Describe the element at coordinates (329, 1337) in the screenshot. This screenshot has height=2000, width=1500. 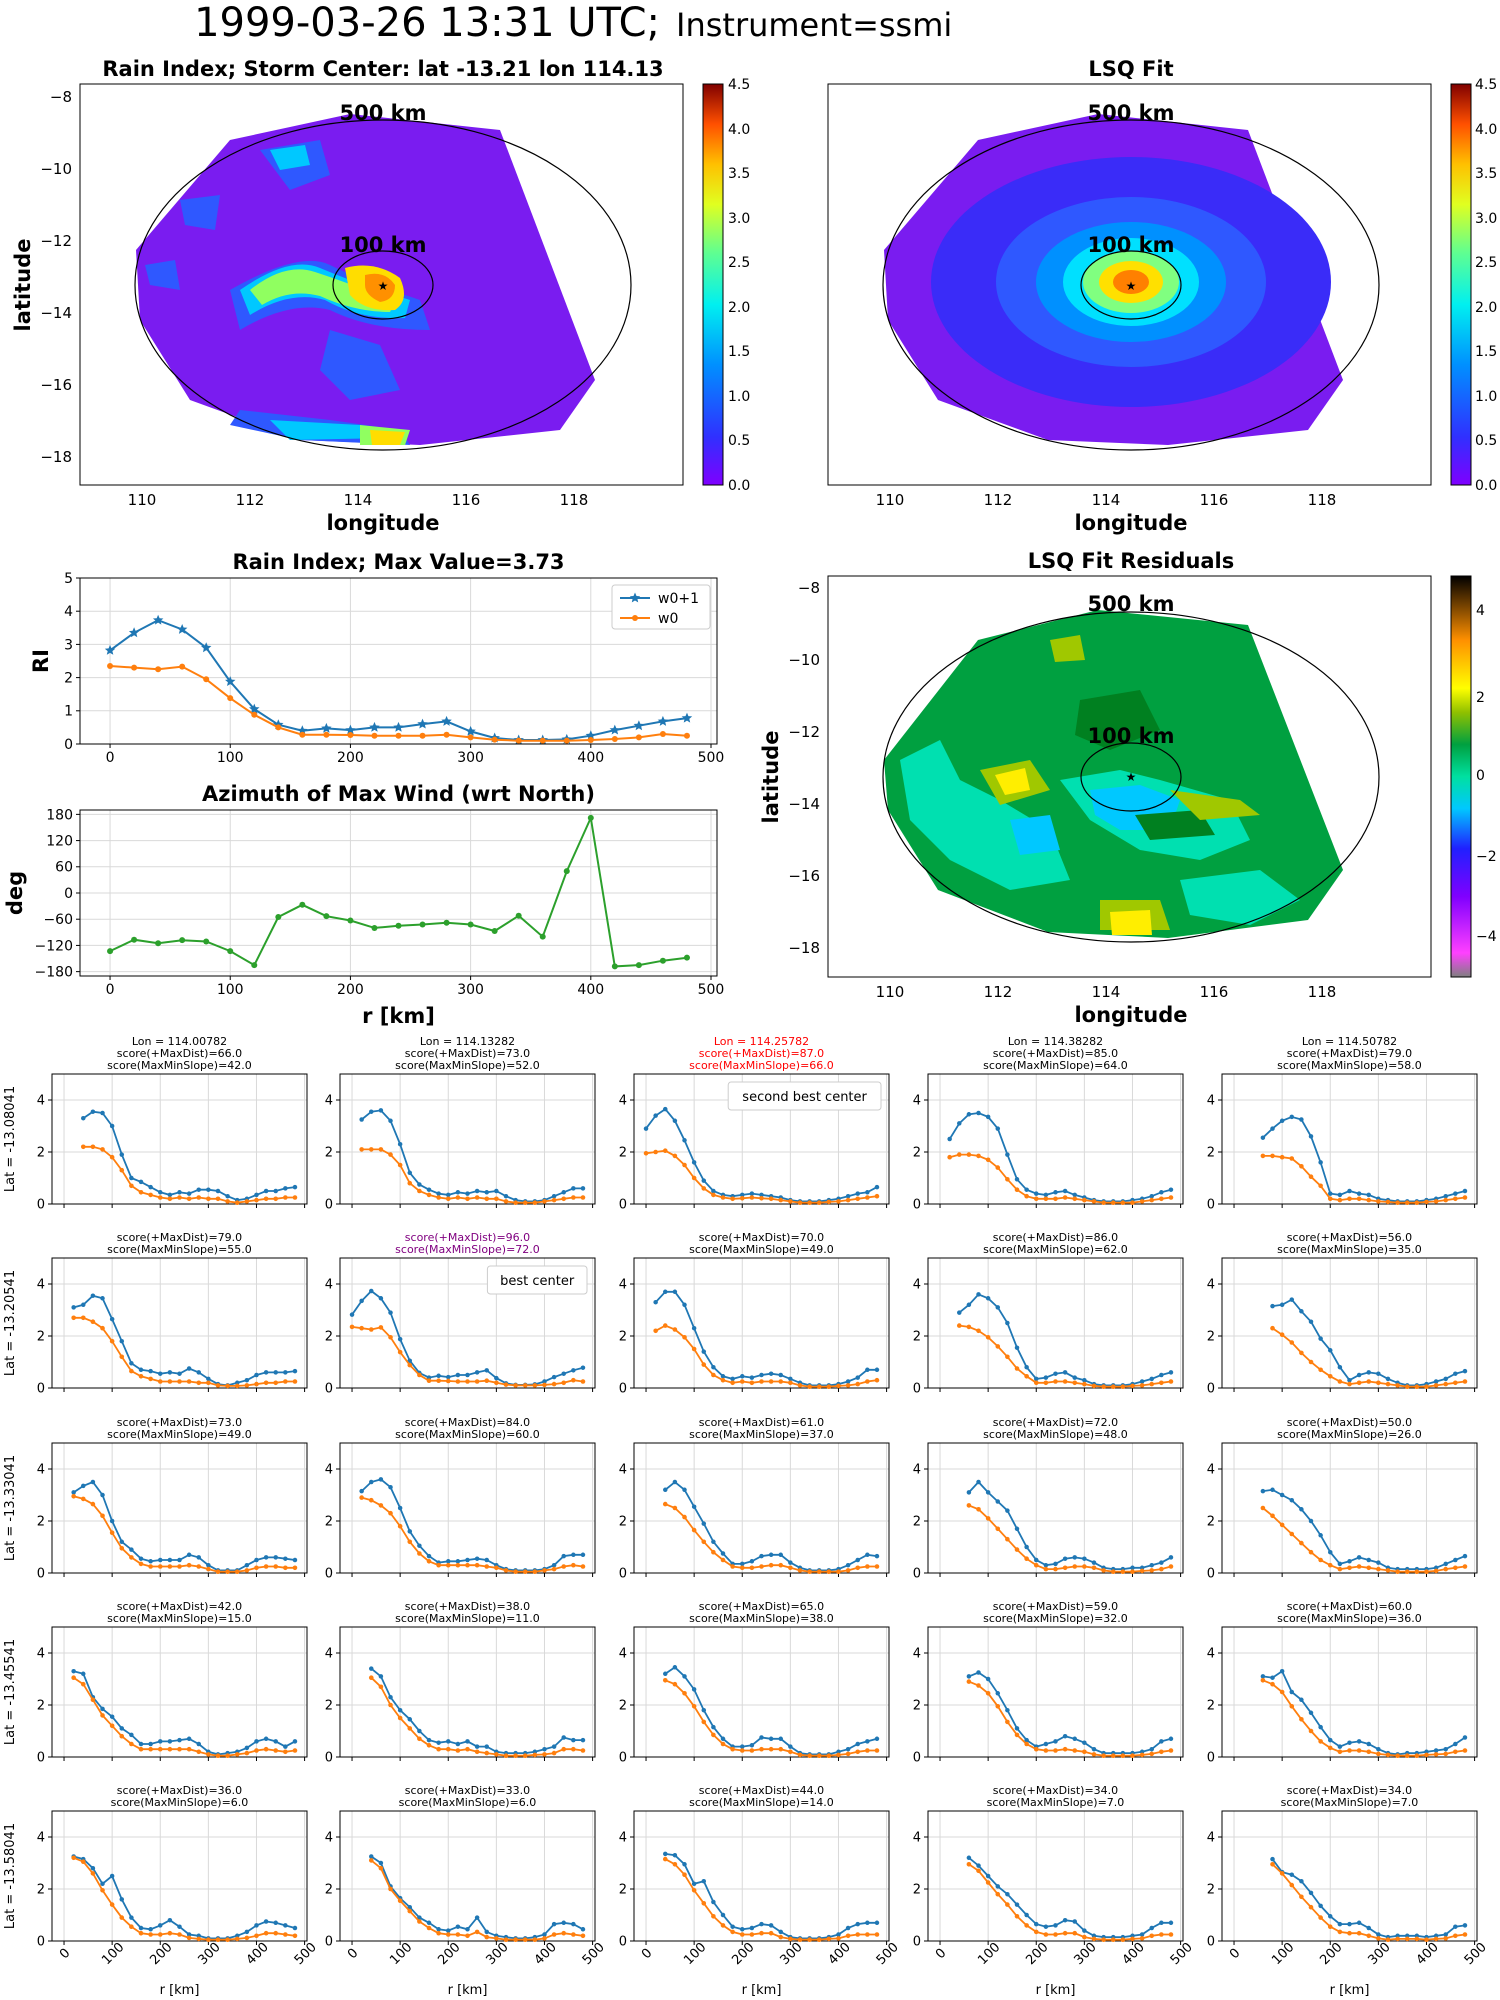
I see `y-tick-label: 2` at that location.